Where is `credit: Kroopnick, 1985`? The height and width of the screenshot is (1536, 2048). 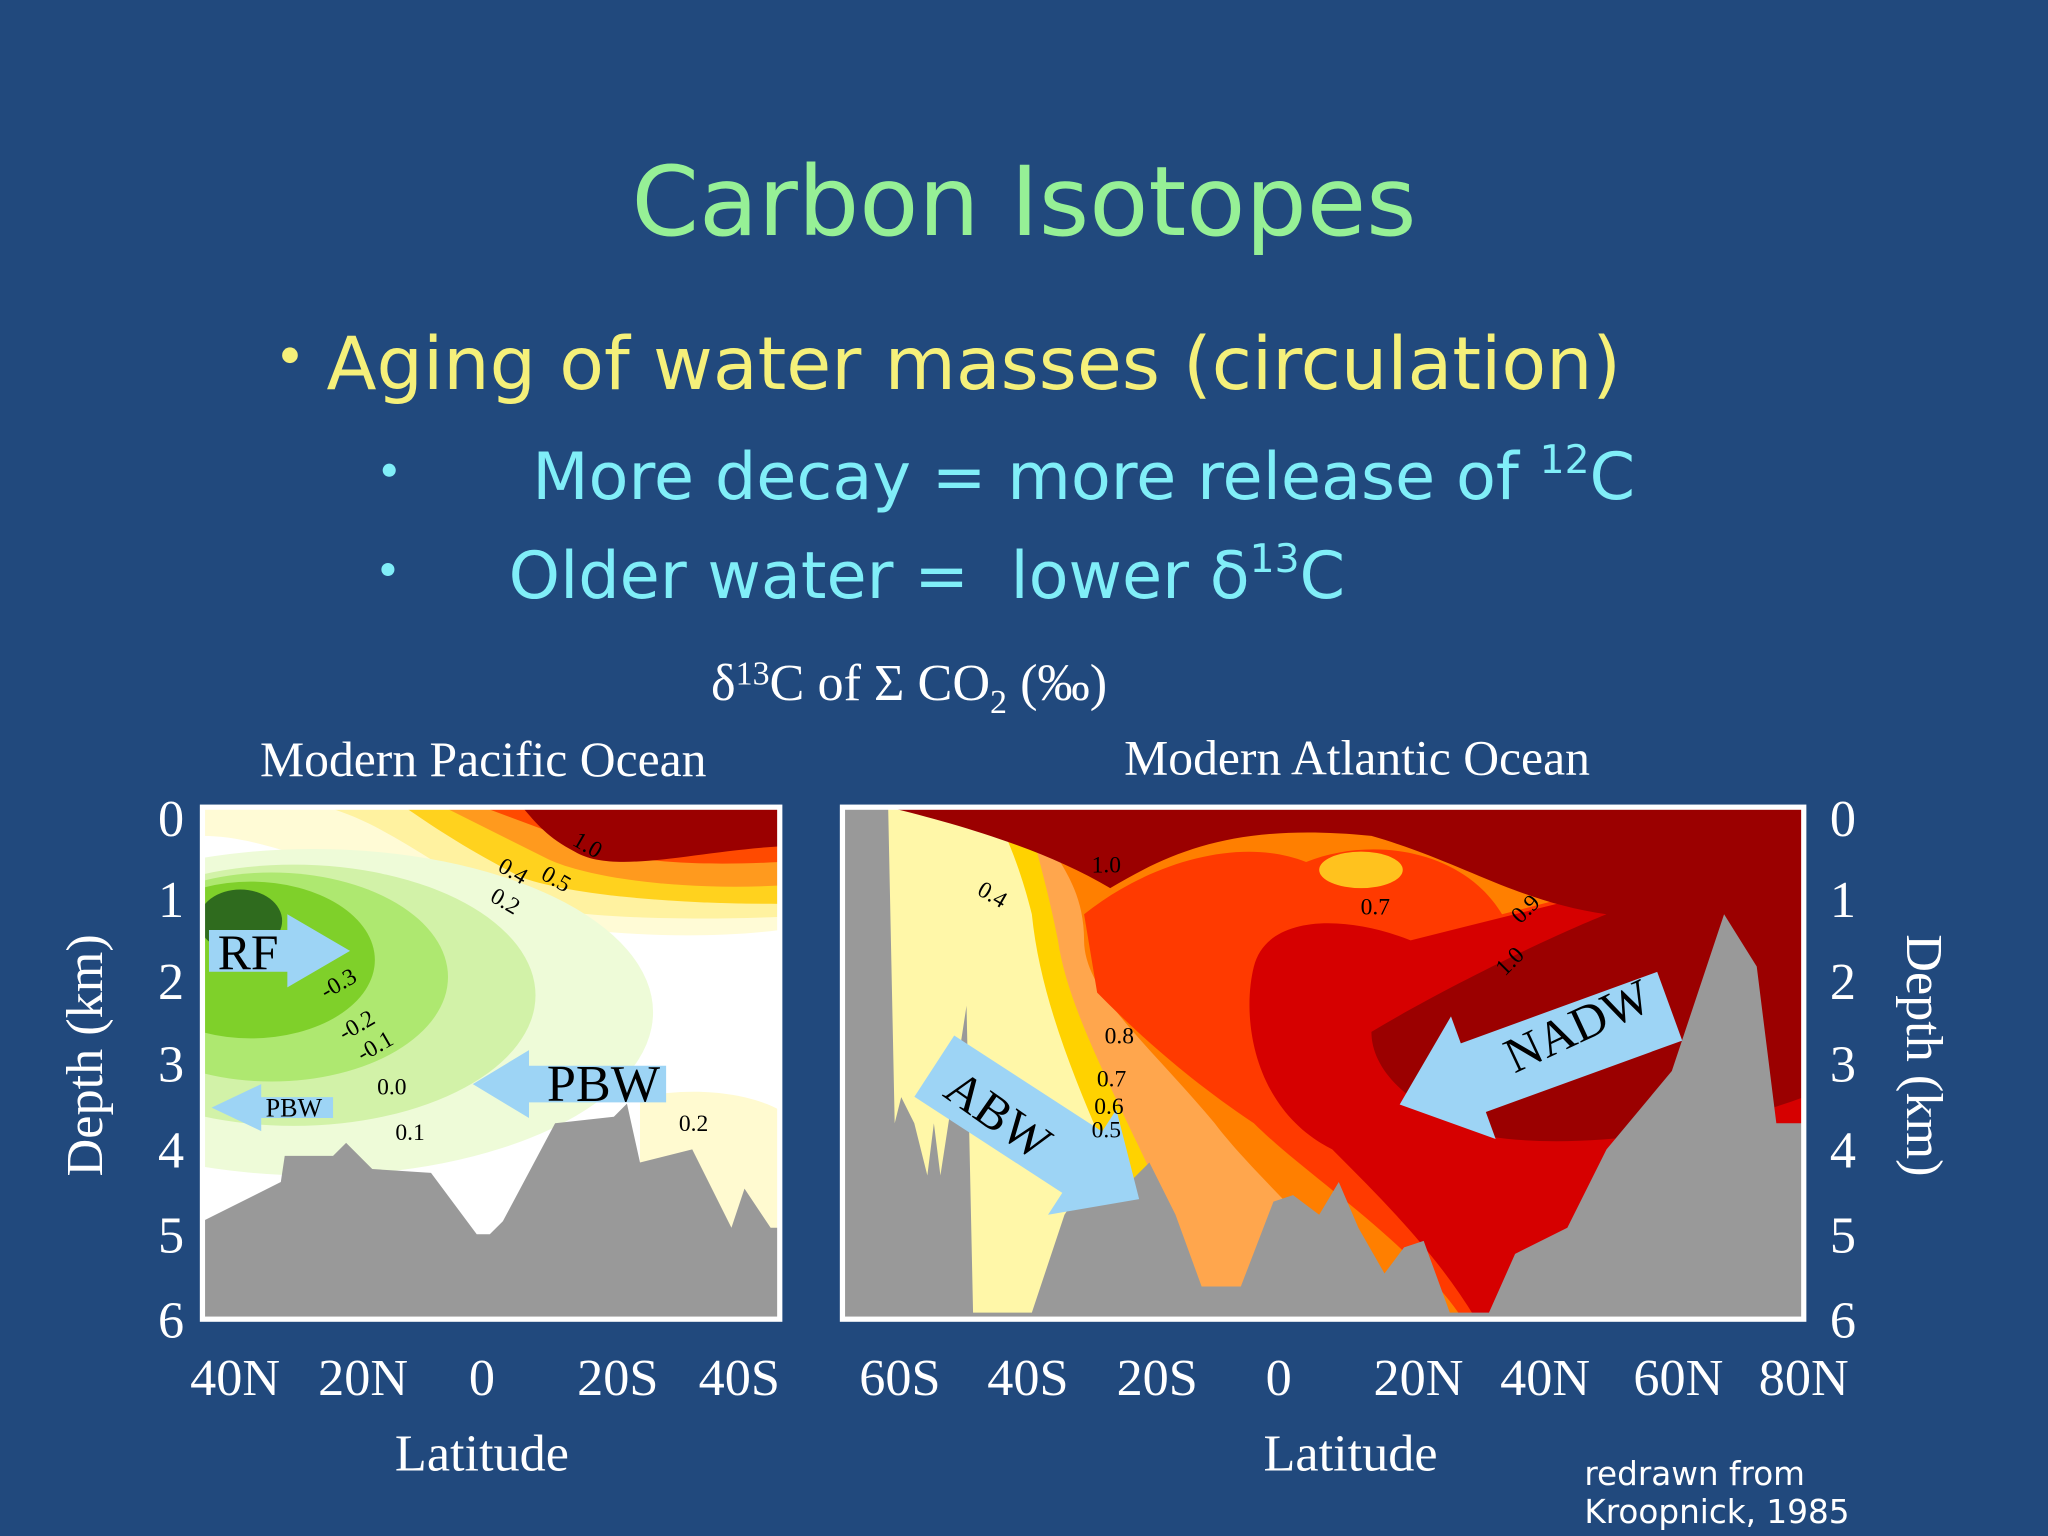 credit: Kroopnick, 1985 is located at coordinates (1716, 1512).